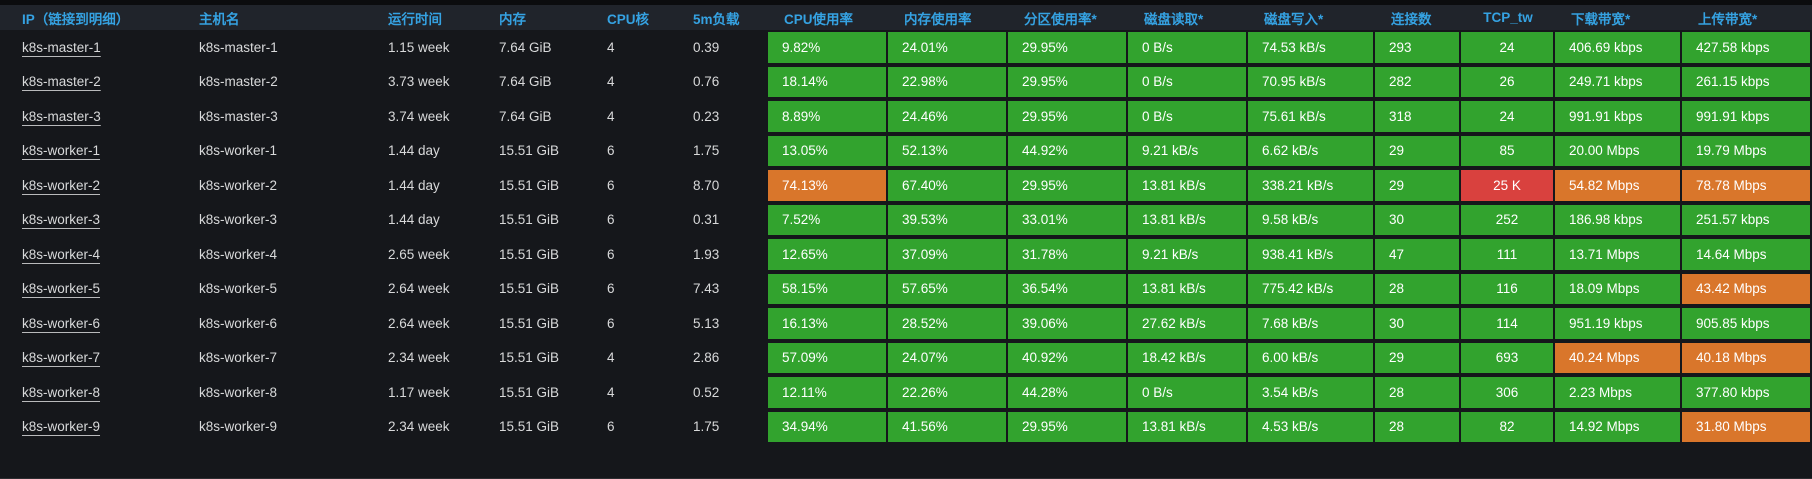 The width and height of the screenshot is (1812, 479). I want to click on host-detail-link: k8s-worker-9, so click(61, 427).